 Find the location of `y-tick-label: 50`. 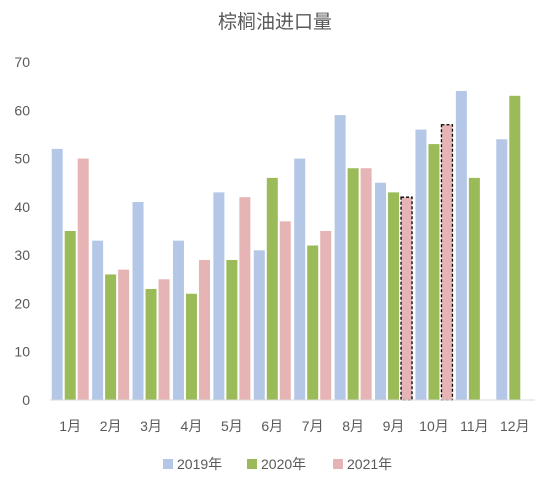

y-tick-label: 50 is located at coordinates (22, 159).